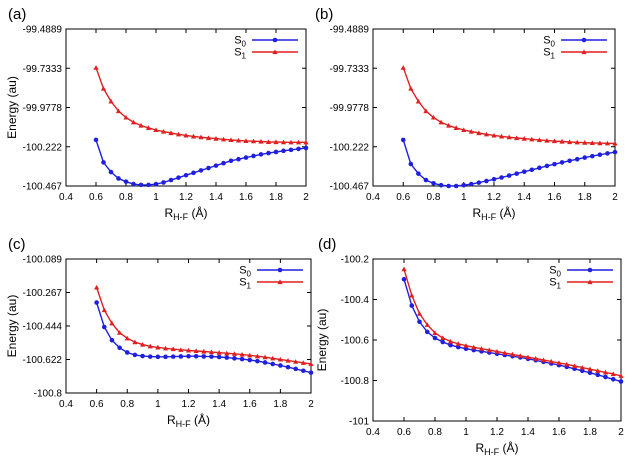 The height and width of the screenshot is (461, 632). What do you see at coordinates (493, 213) in the screenshot?
I see `x-axis-label: RH-F (Å)` at bounding box center [493, 213].